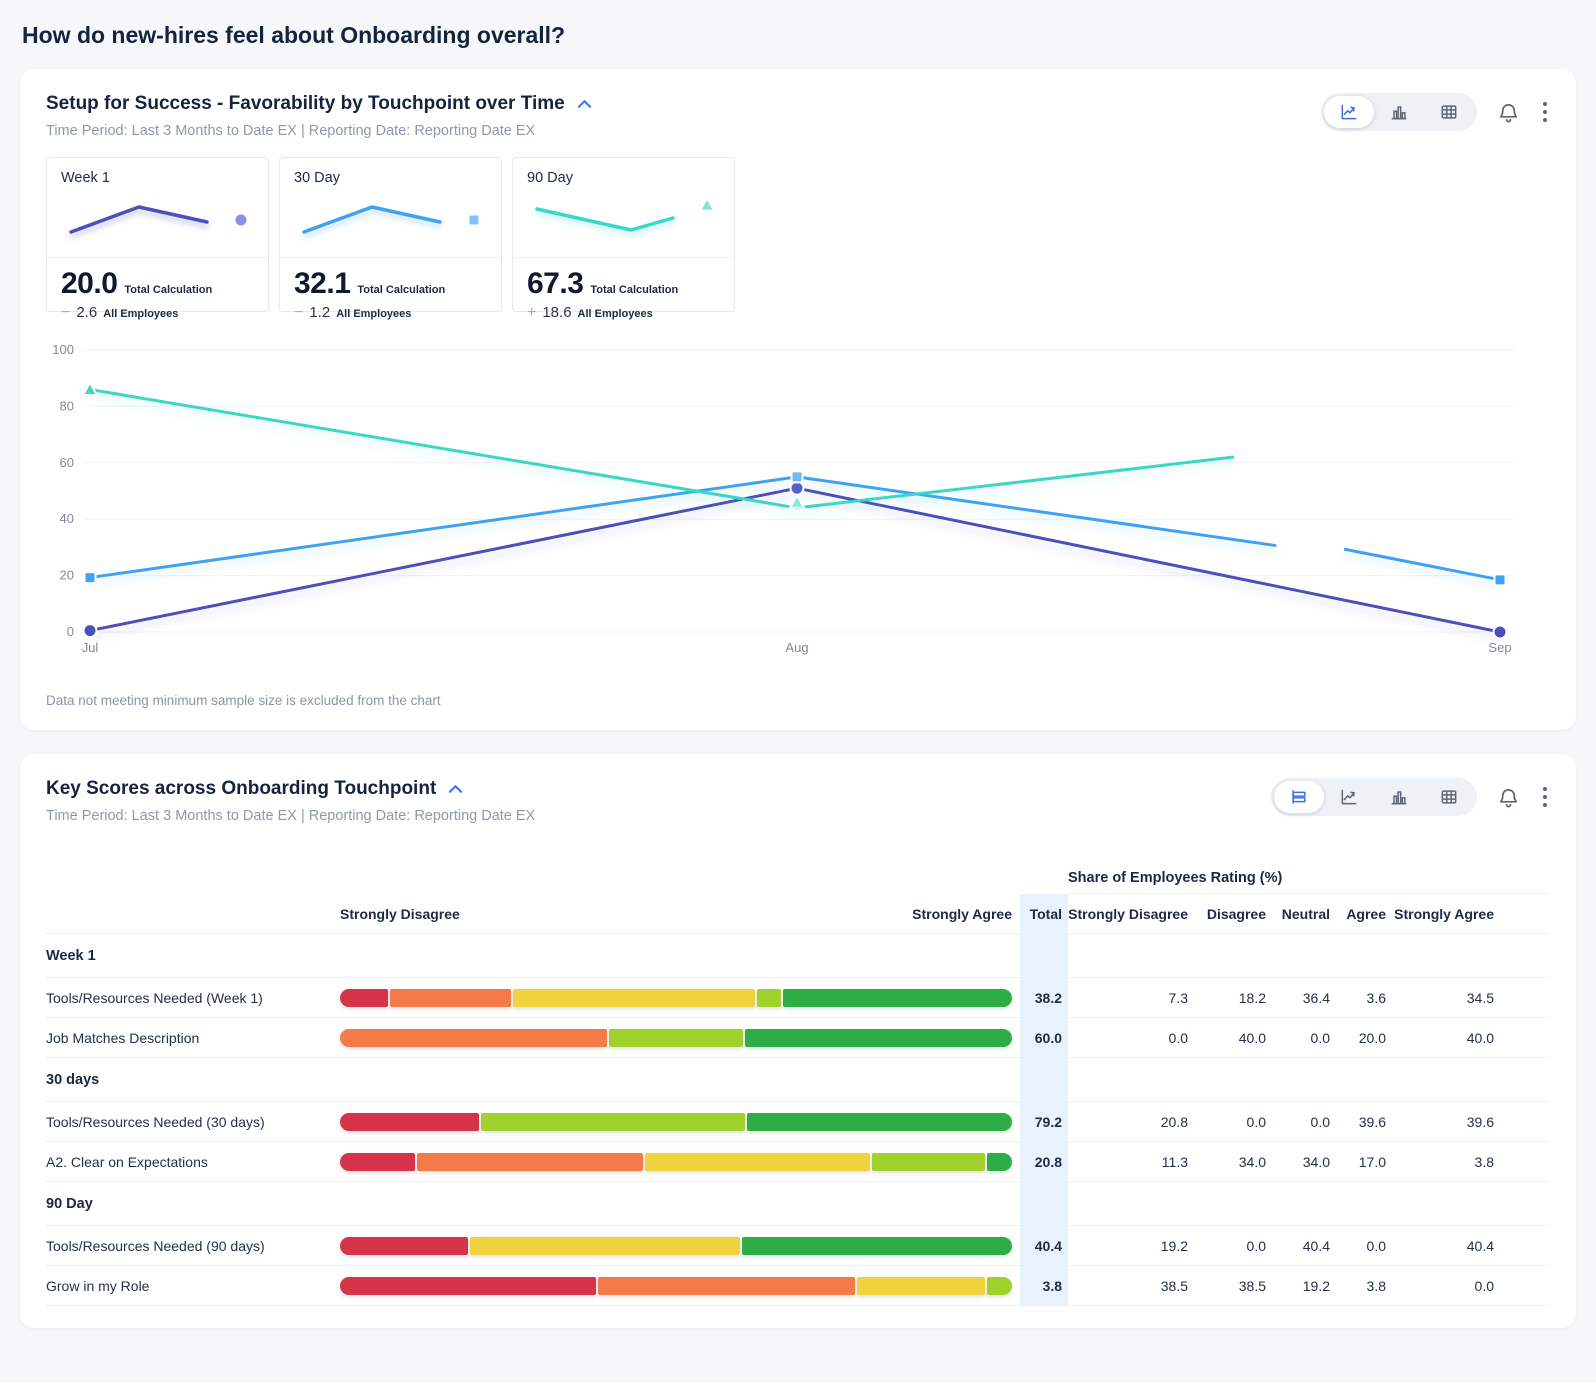 The image size is (1596, 1383). I want to click on row-label: Grow in my Role, so click(98, 1285).